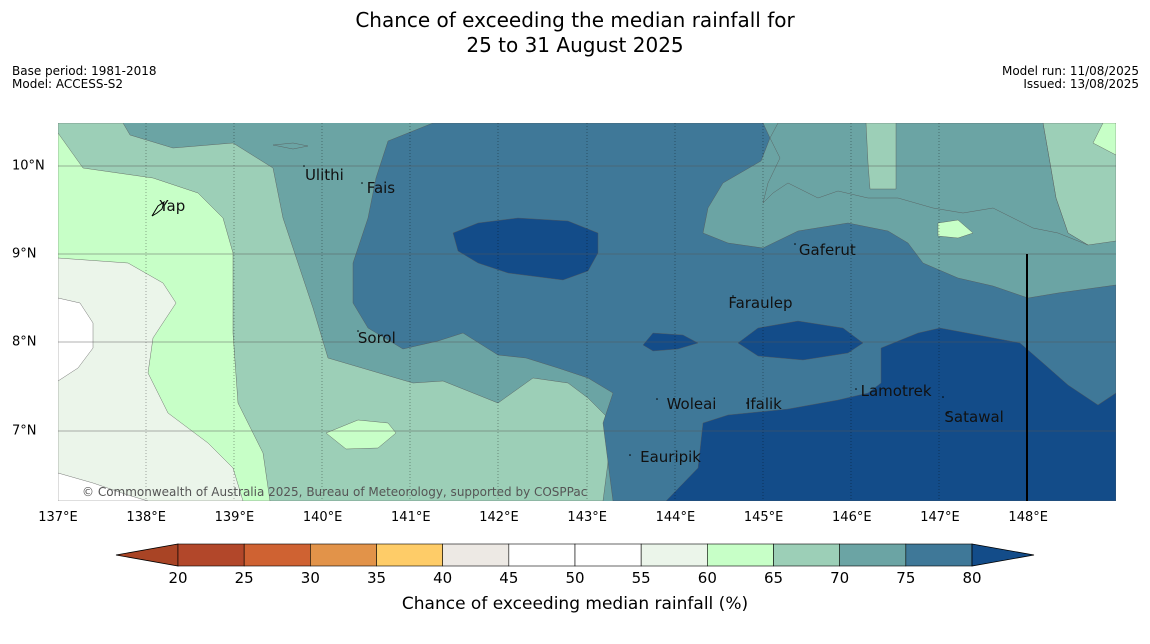  Describe the element at coordinates (290, 146) in the screenshot. I see `zone-75-pocket` at that location.